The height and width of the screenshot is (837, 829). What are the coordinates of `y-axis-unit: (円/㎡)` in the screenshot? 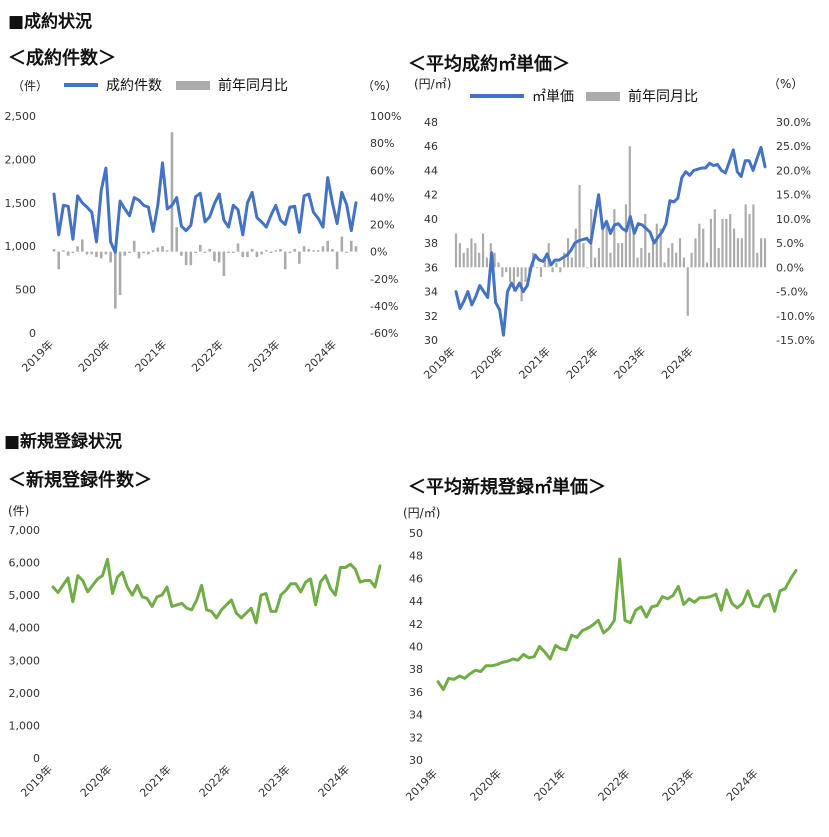 It's located at (421, 513).